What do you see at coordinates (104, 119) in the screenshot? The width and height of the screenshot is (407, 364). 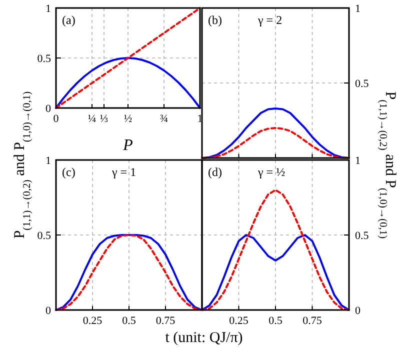 I see `x-tick-label: ⅓` at bounding box center [104, 119].